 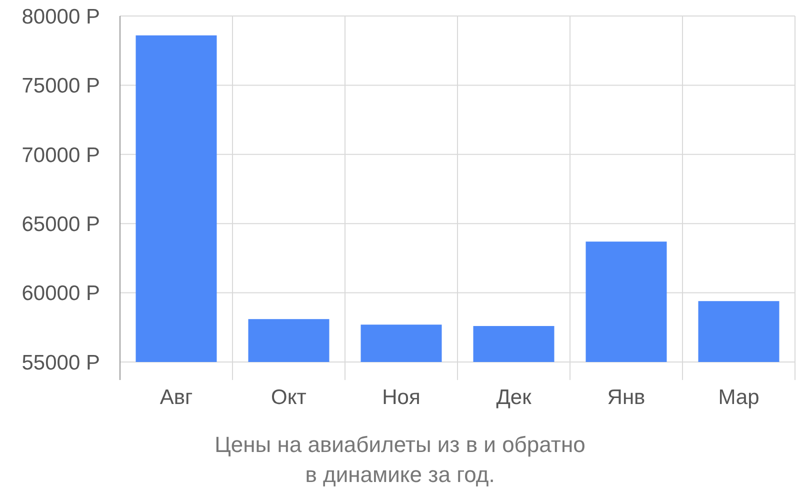 What do you see at coordinates (401, 397) in the screenshot?
I see `x-tick-label: Ноя` at bounding box center [401, 397].